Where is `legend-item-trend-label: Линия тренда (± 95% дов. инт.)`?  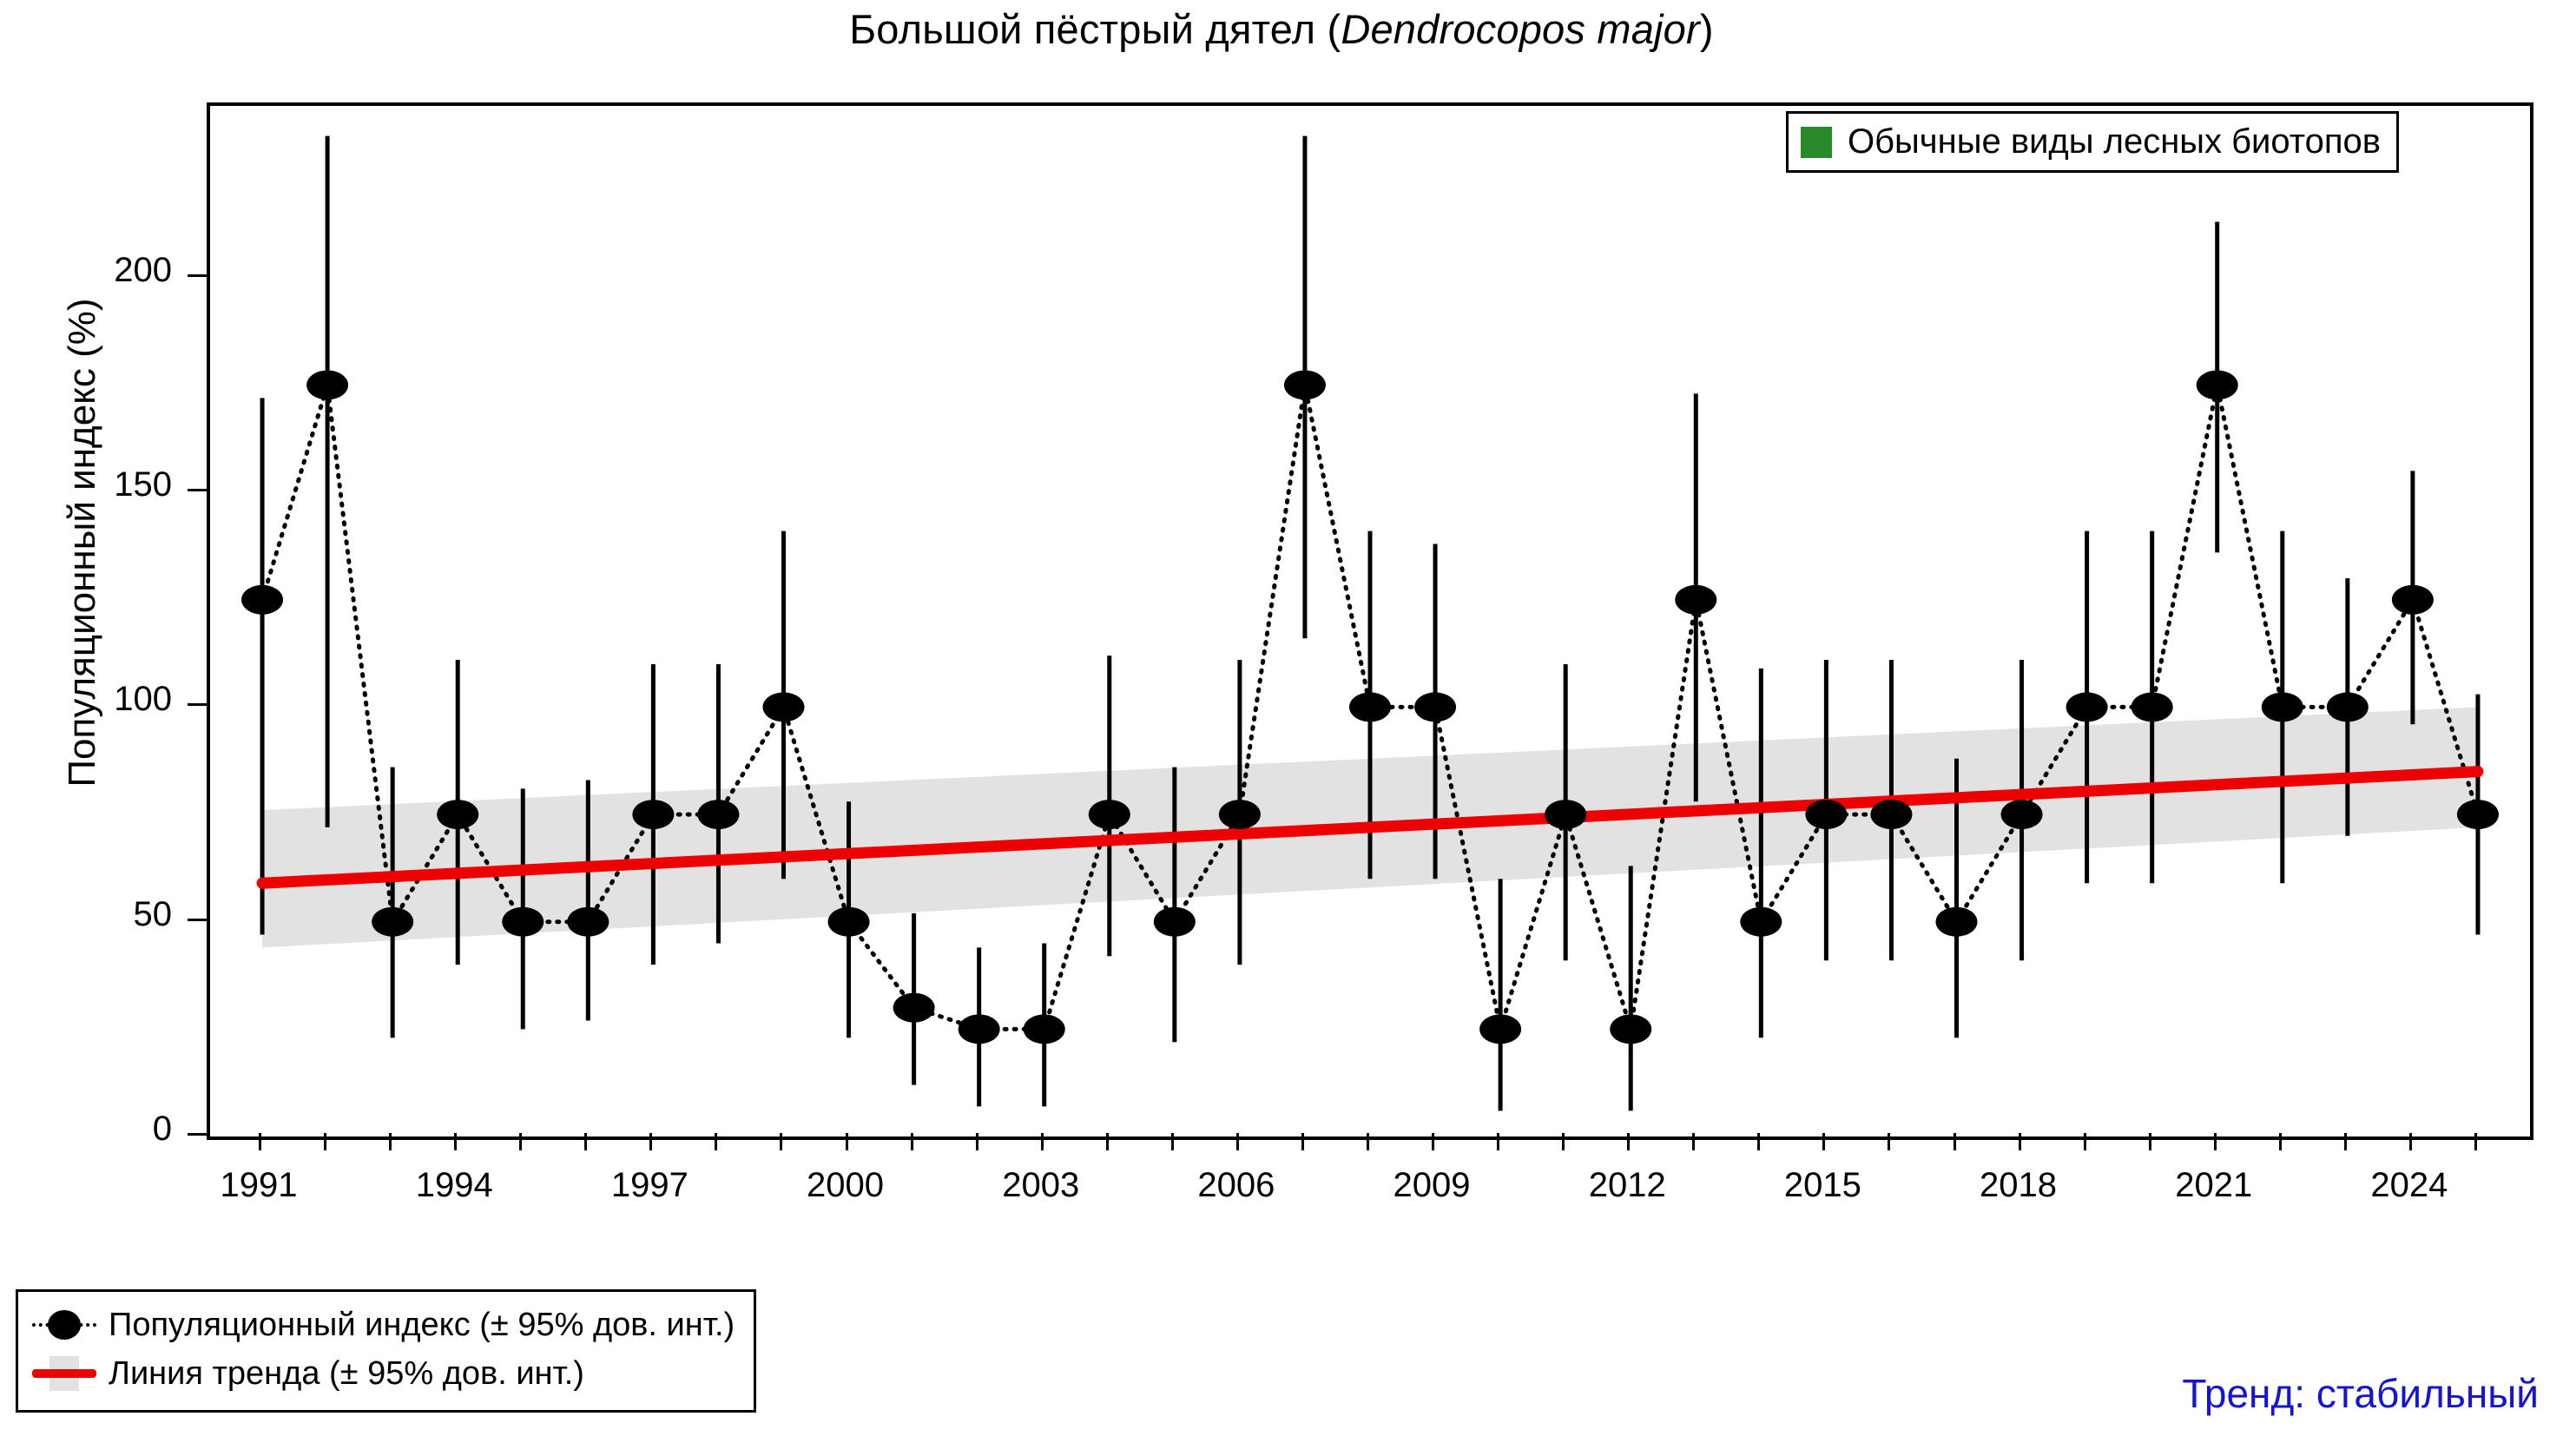 legend-item-trend-label: Линия тренда (± 95% дов. инт.) is located at coordinates (346, 1373).